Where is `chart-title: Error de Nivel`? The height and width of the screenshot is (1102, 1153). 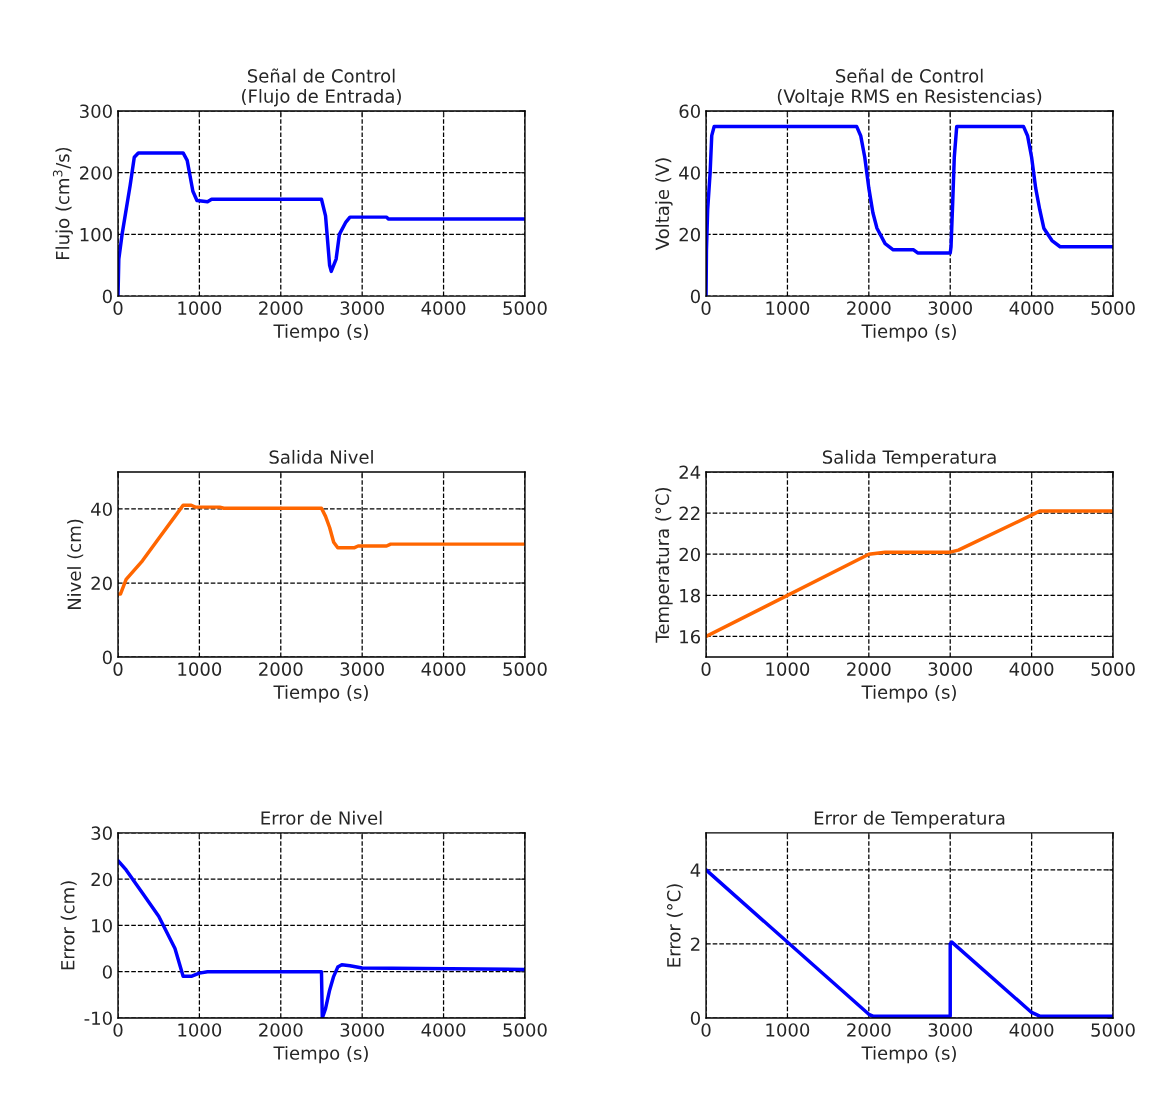
chart-title: Error de Nivel is located at coordinates (321, 817).